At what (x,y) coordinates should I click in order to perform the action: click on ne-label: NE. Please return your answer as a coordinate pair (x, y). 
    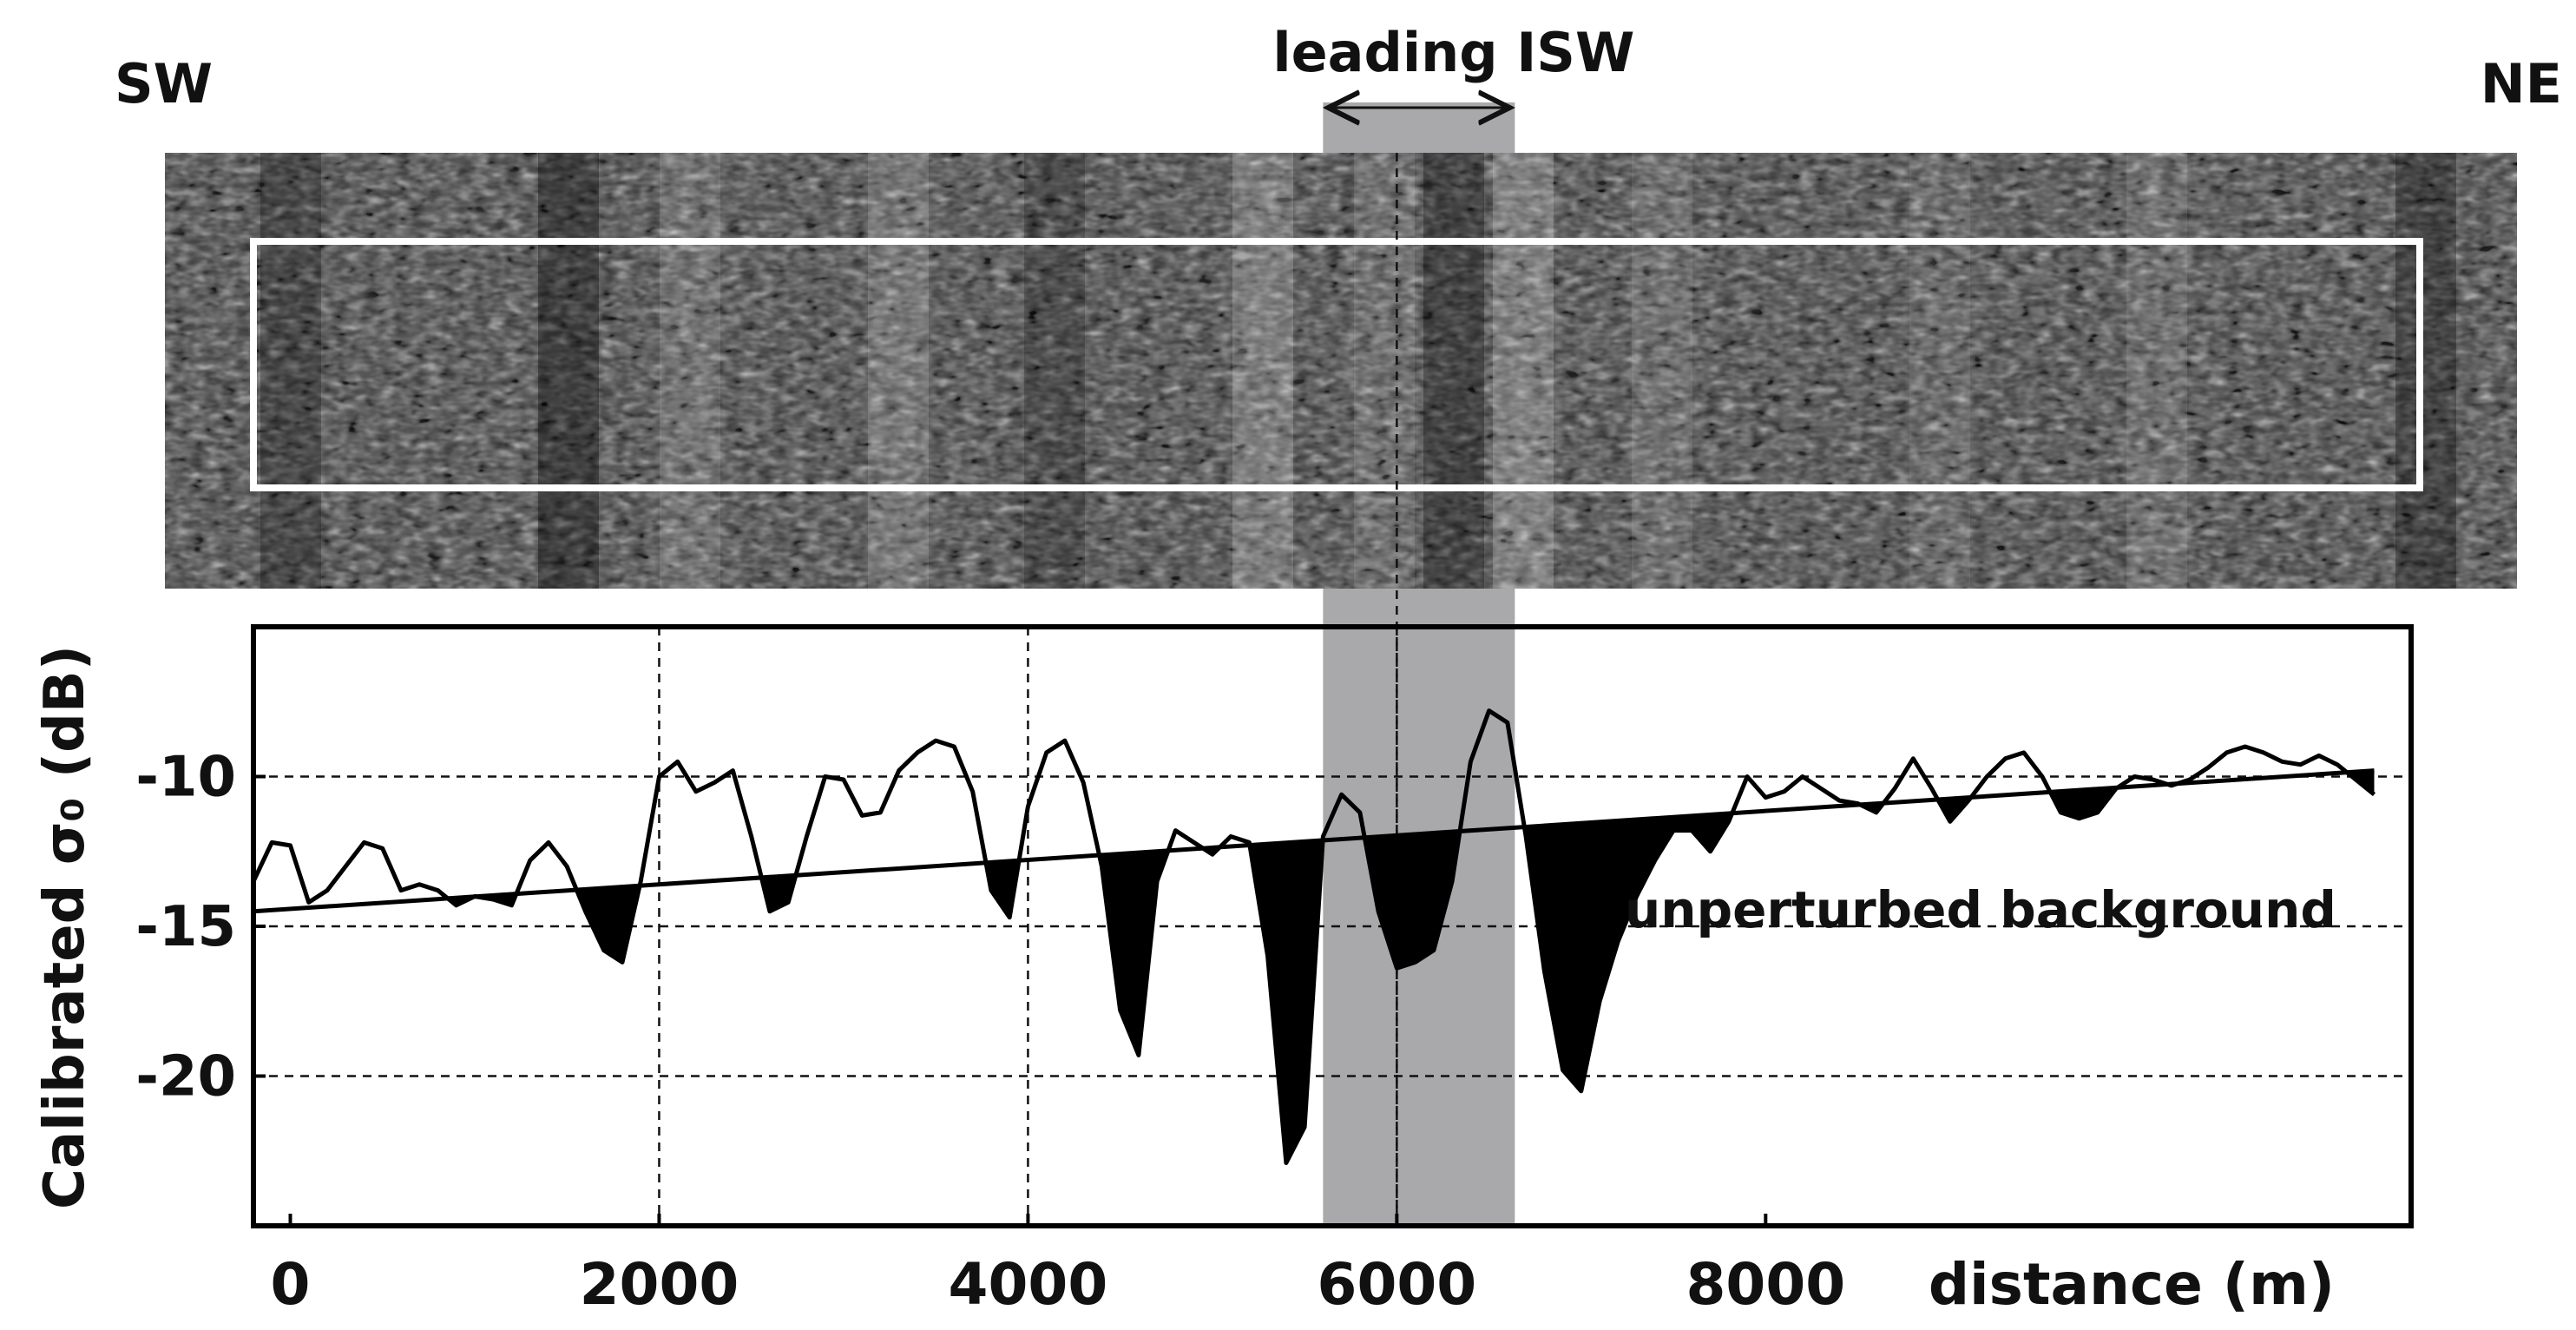
    Looking at the image, I should click on (2521, 83).